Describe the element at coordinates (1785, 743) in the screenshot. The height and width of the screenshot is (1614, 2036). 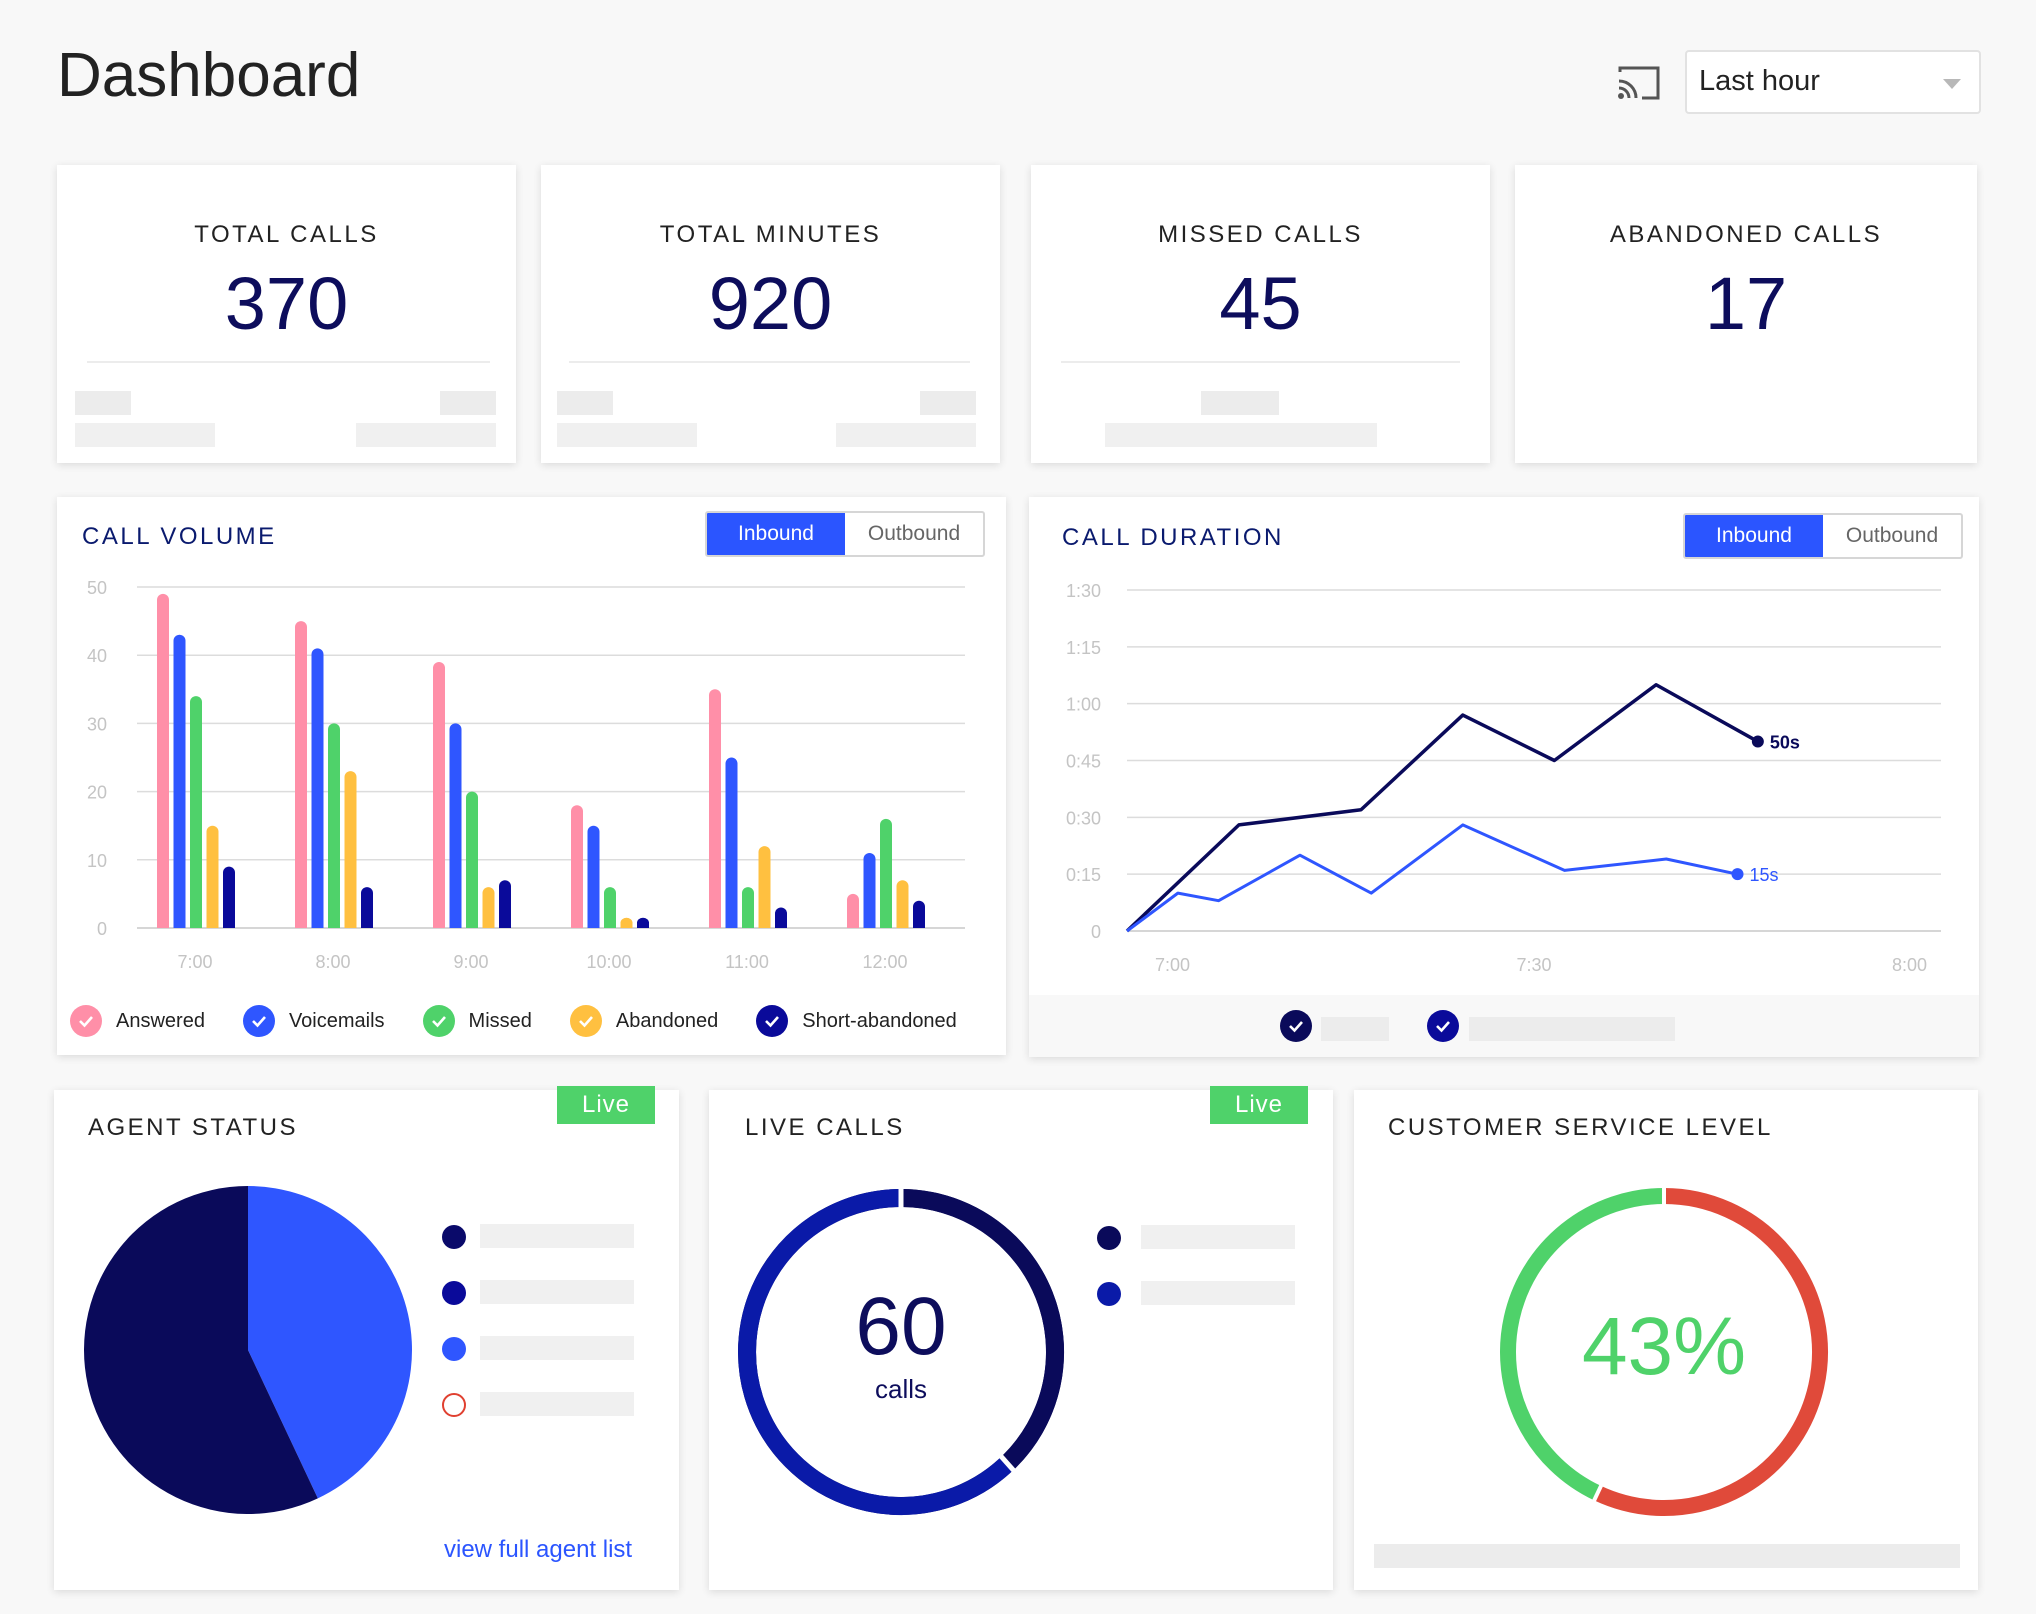
I see `series-end-label: 50s` at that location.